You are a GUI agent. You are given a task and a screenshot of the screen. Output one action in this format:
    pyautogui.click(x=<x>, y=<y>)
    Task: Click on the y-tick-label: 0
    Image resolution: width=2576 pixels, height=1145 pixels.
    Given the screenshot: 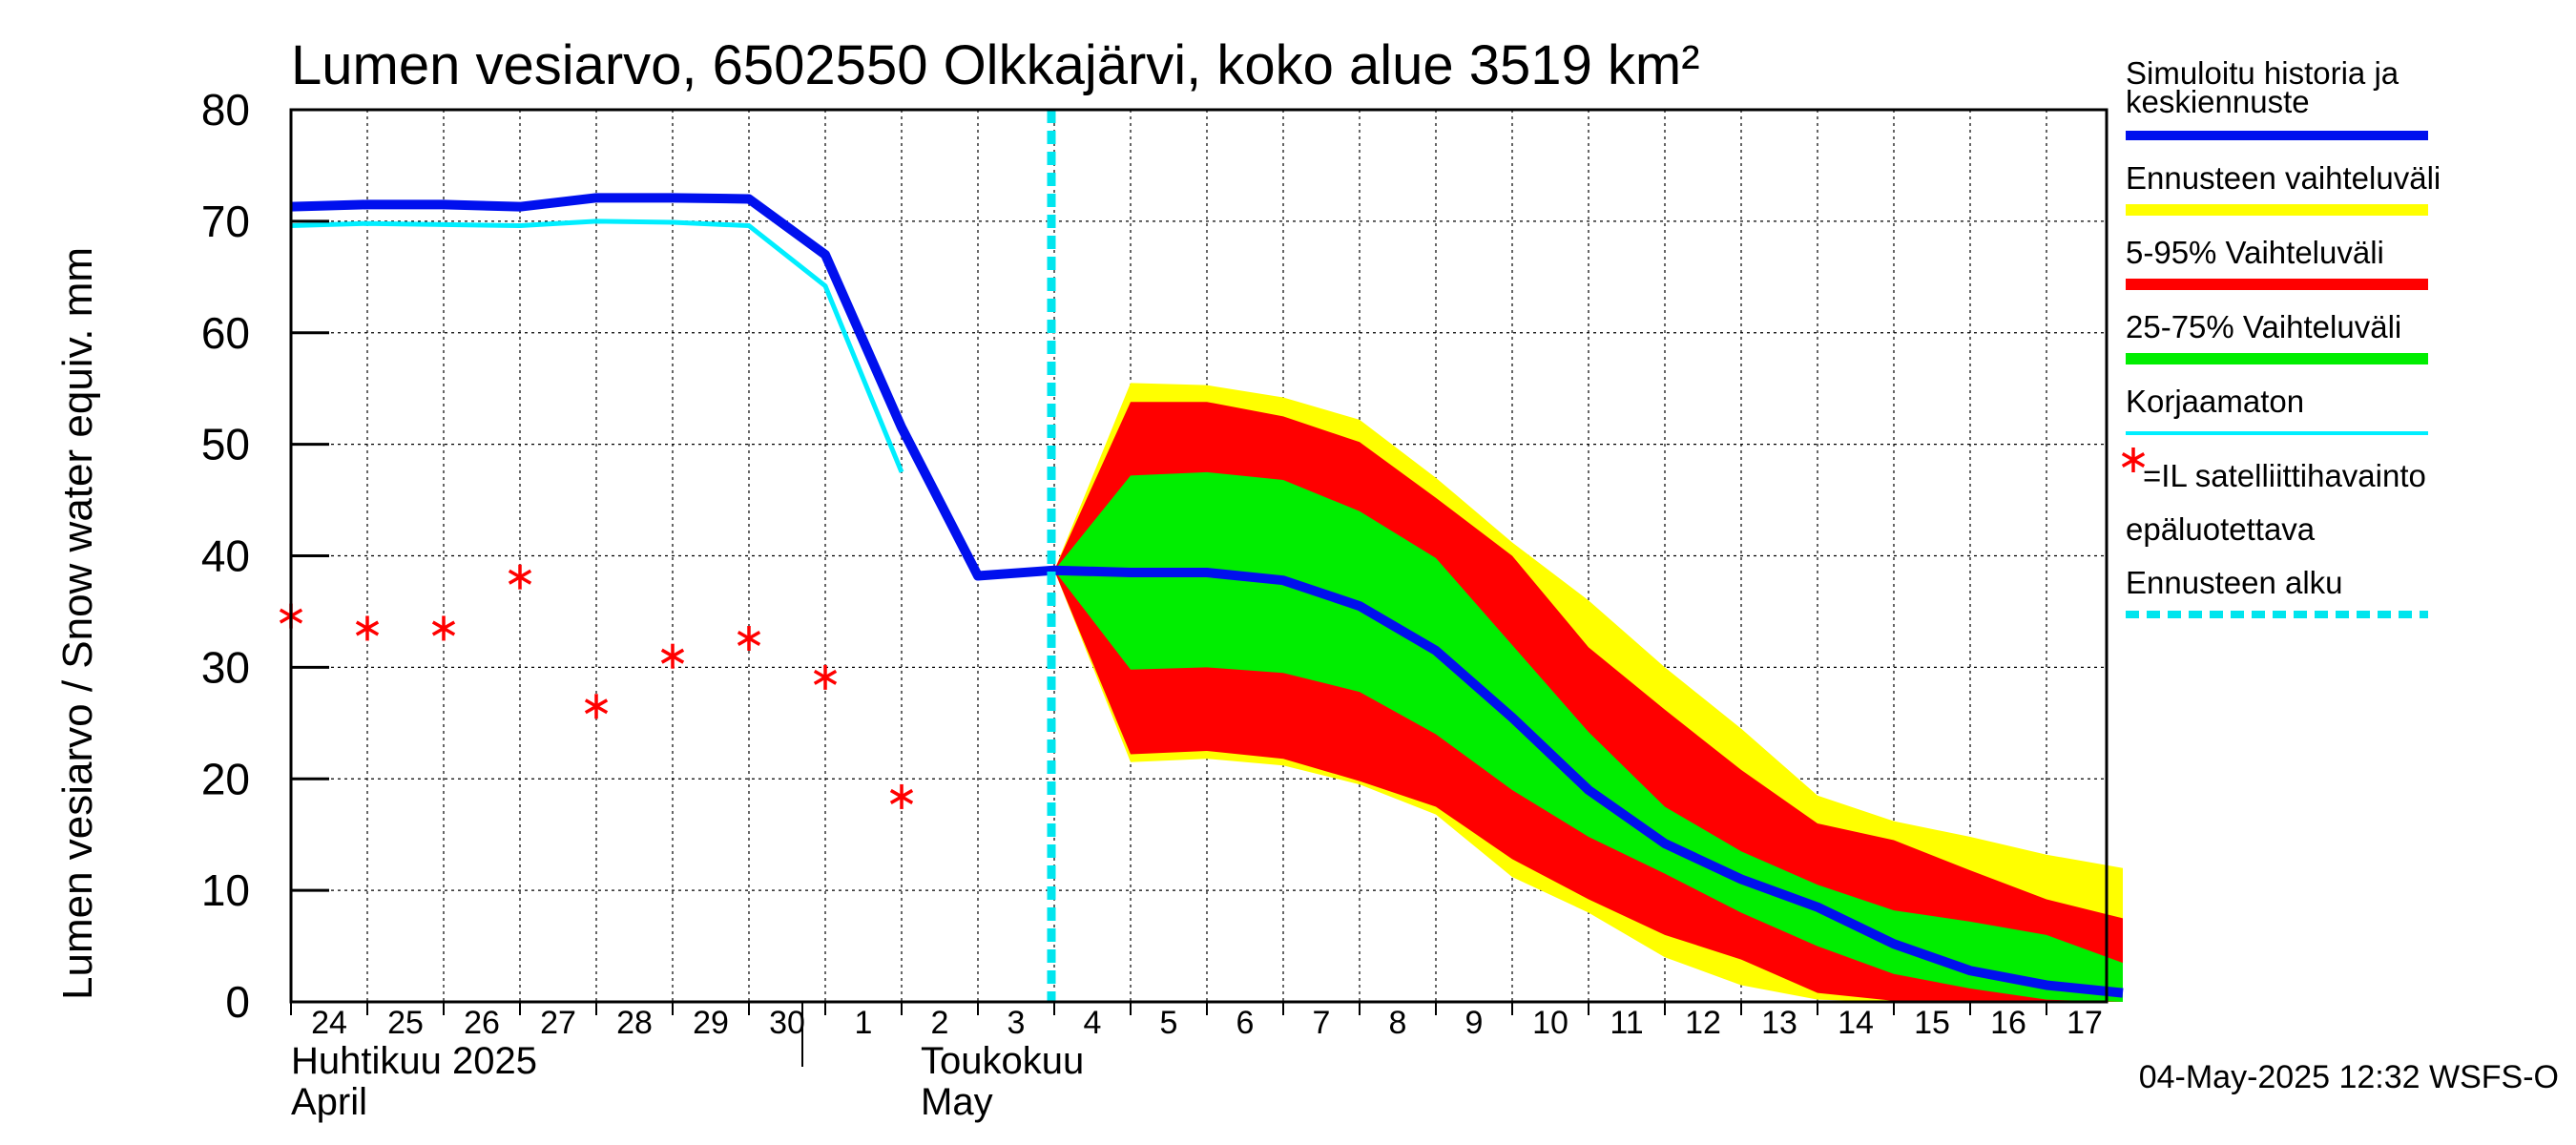 What is the action you would take?
    pyautogui.click(x=237, y=1002)
    